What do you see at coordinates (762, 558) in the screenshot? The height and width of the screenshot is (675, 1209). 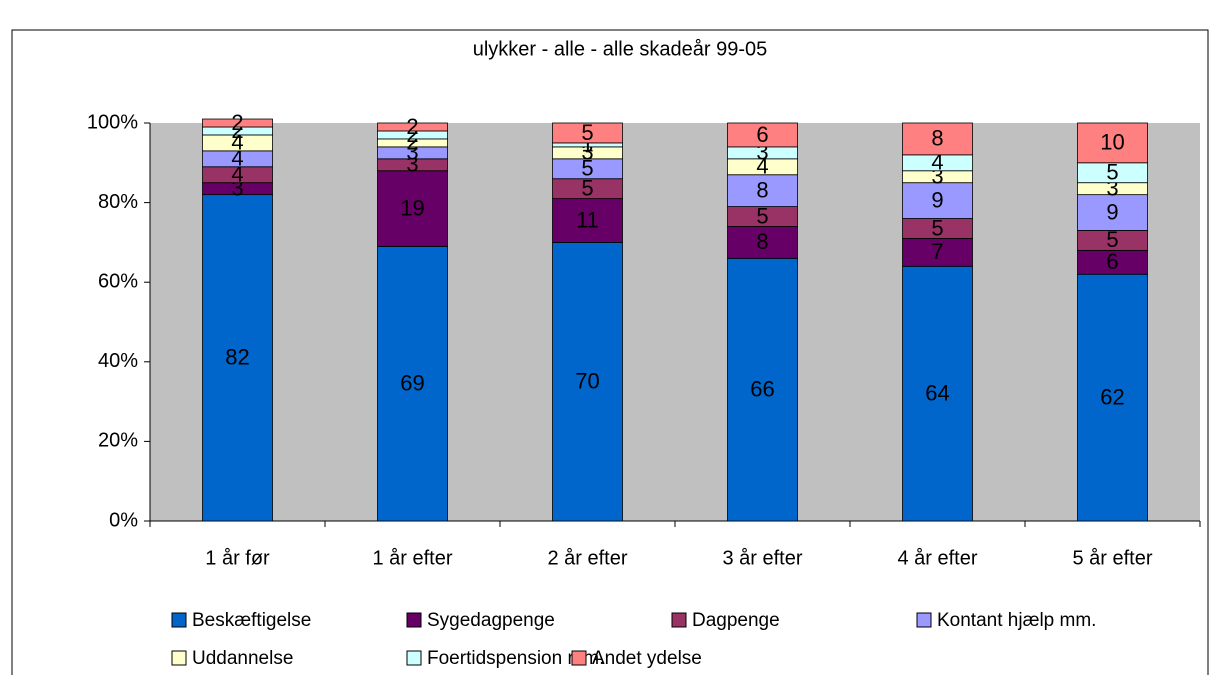 I see `x-tick-label: 3 år efter` at bounding box center [762, 558].